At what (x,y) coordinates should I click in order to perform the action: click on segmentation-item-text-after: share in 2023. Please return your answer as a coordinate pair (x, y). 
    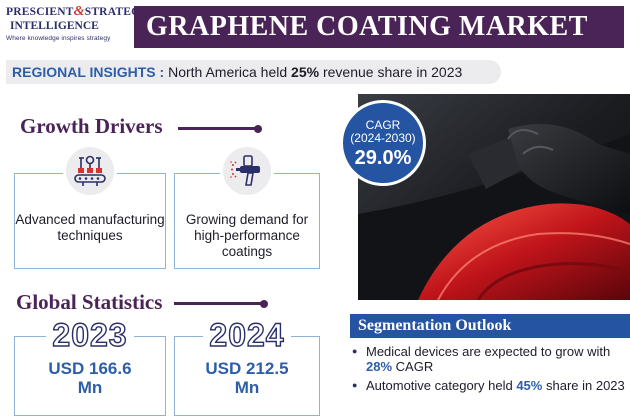
    Looking at the image, I should click on (585, 385).